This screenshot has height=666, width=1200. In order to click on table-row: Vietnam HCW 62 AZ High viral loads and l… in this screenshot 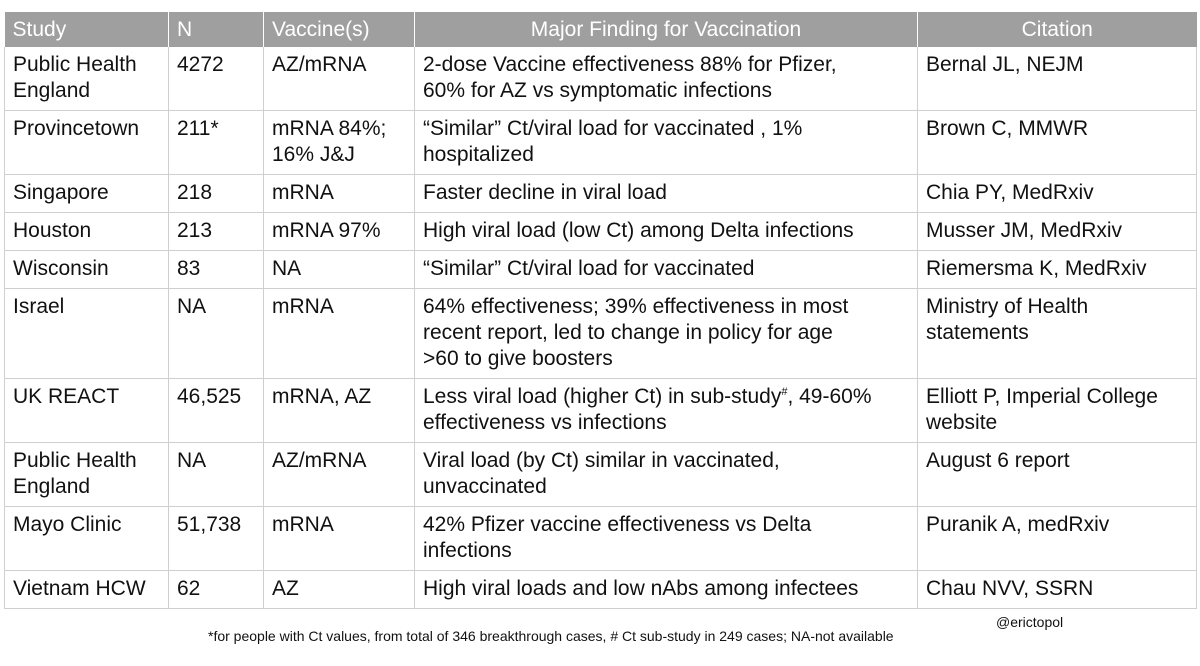, I will do `click(600, 589)`.